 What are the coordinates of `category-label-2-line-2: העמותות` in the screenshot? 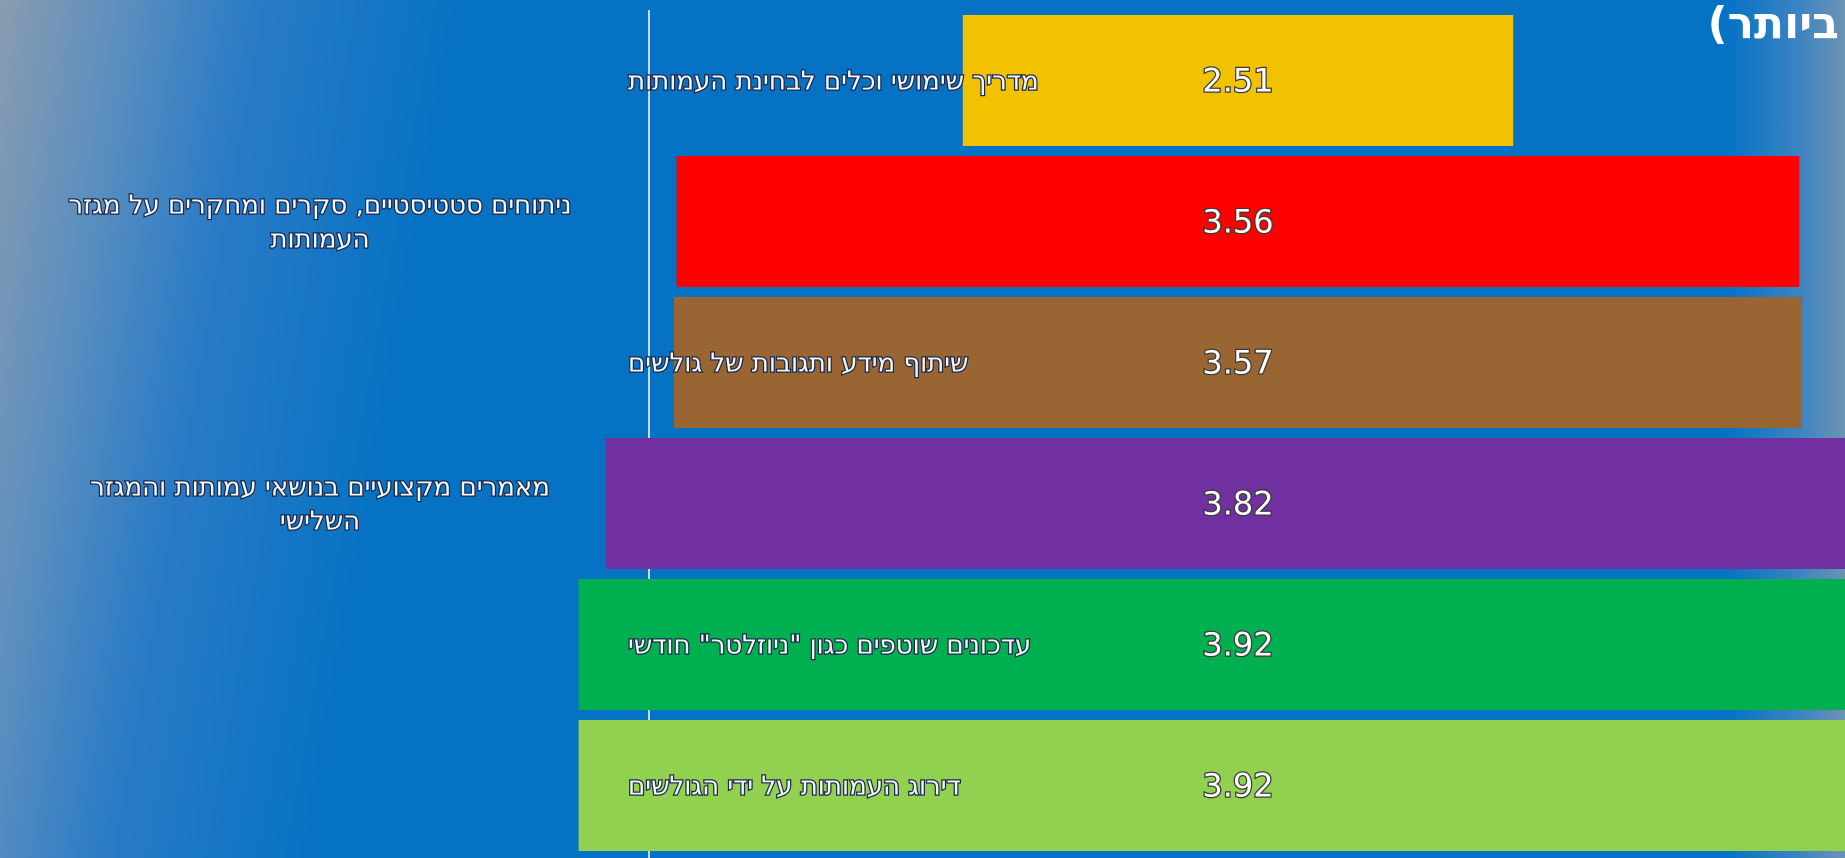 It's located at (319, 240).